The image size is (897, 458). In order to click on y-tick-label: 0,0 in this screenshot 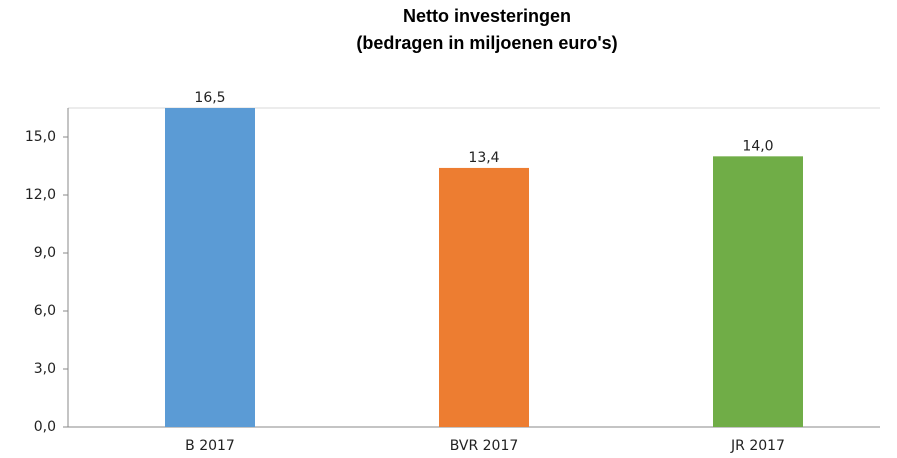, I will do `click(45, 427)`.